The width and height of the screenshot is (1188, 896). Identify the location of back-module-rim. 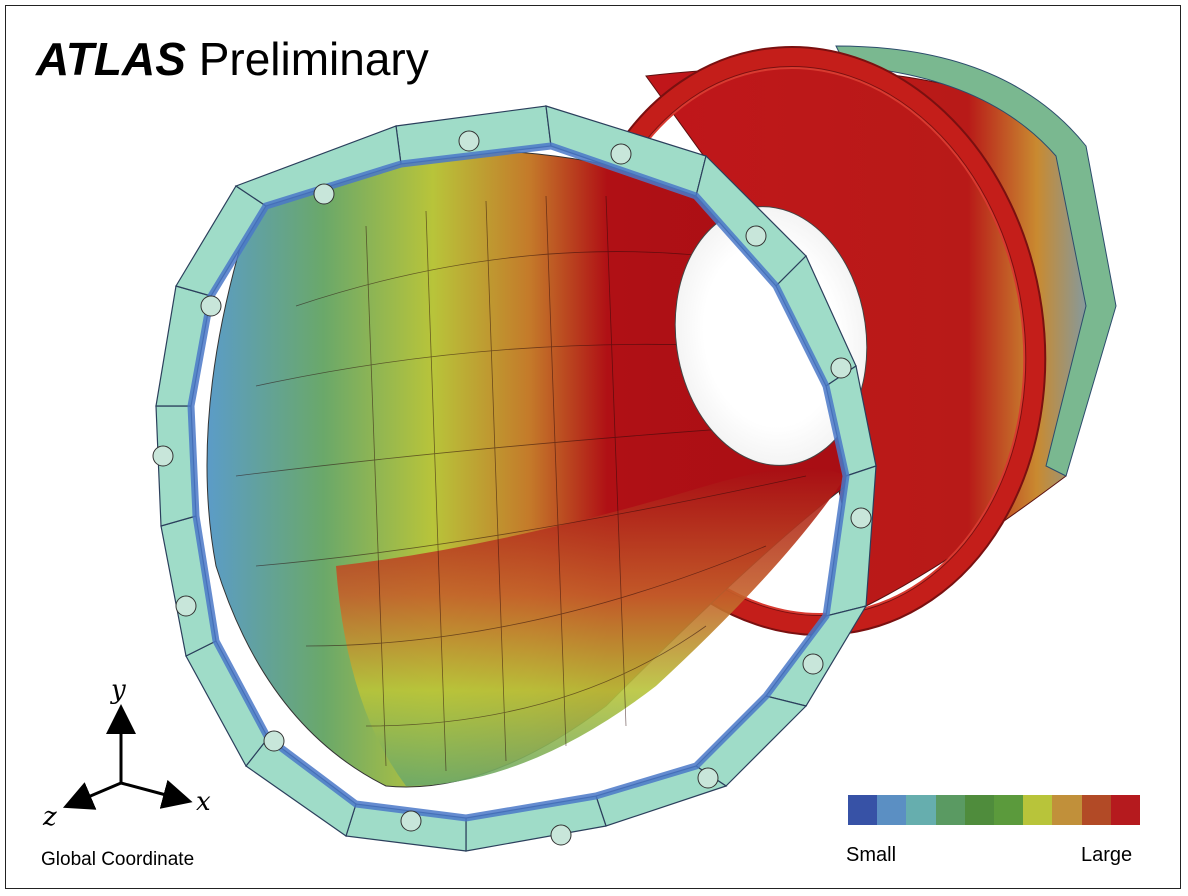
(976, 261).